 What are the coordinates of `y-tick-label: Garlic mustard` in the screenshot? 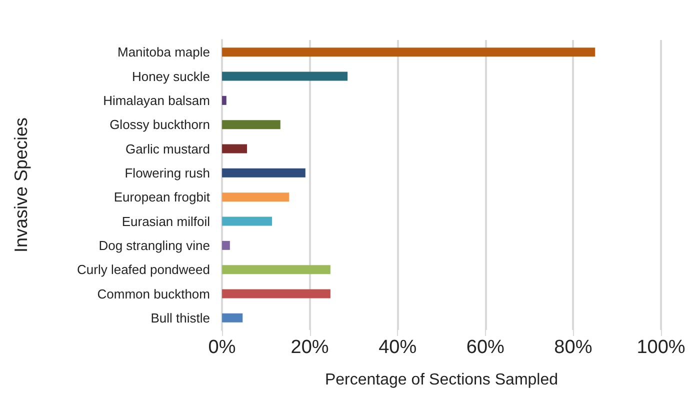 It's located at (167, 148).